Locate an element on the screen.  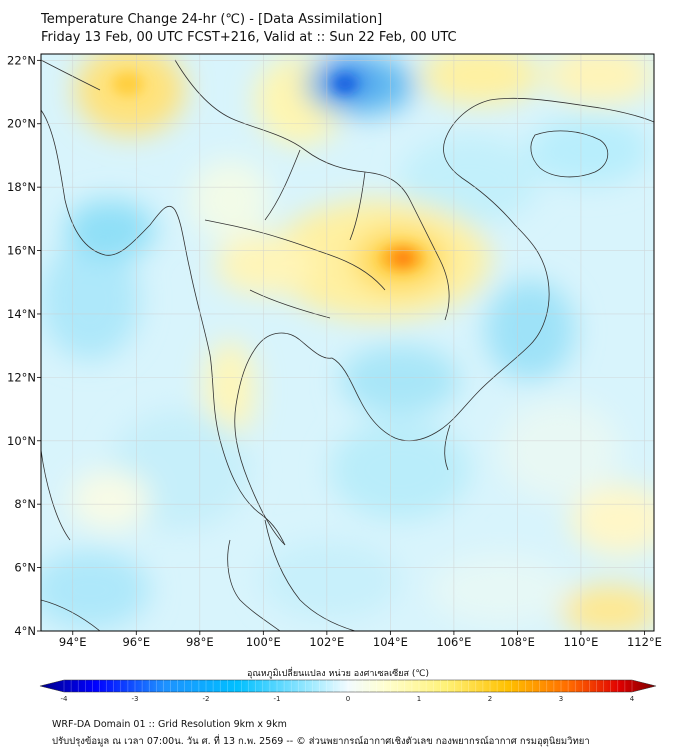
lat-tick-label: 14°N is located at coordinates (21, 314).